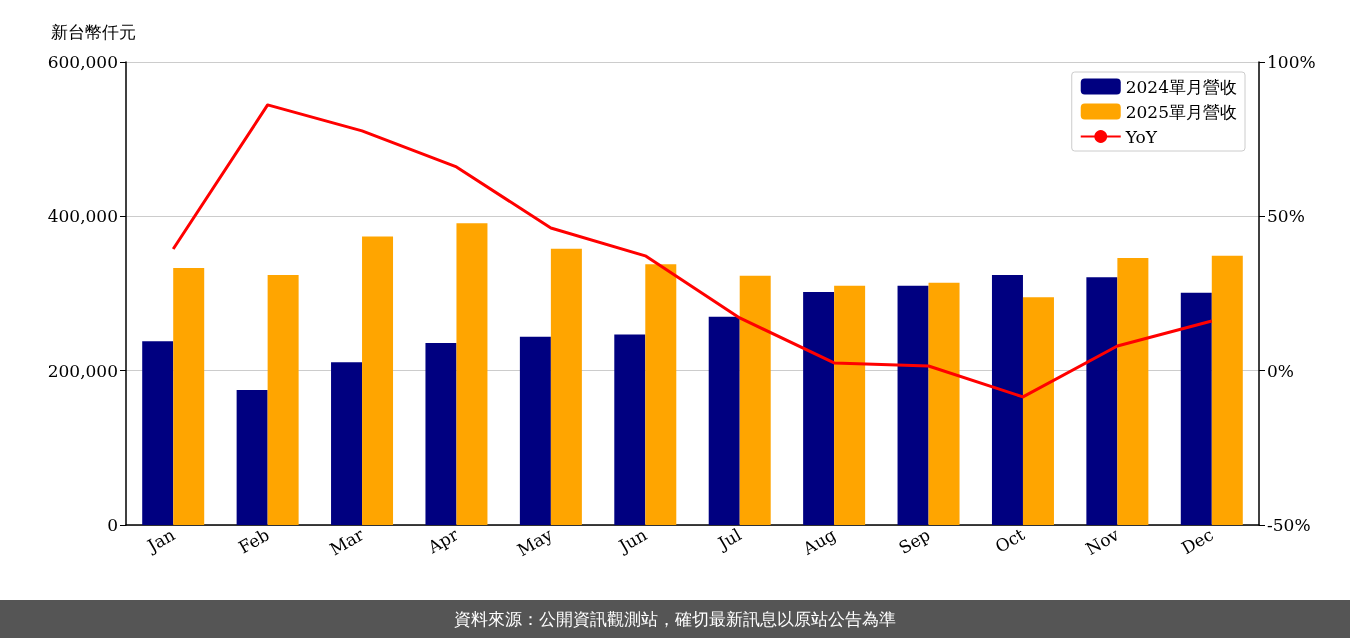 Image resolution: width=1350 pixels, height=638 pixels. What do you see at coordinates (160, 540) in the screenshot?
I see `x-tick-label: Jan` at bounding box center [160, 540].